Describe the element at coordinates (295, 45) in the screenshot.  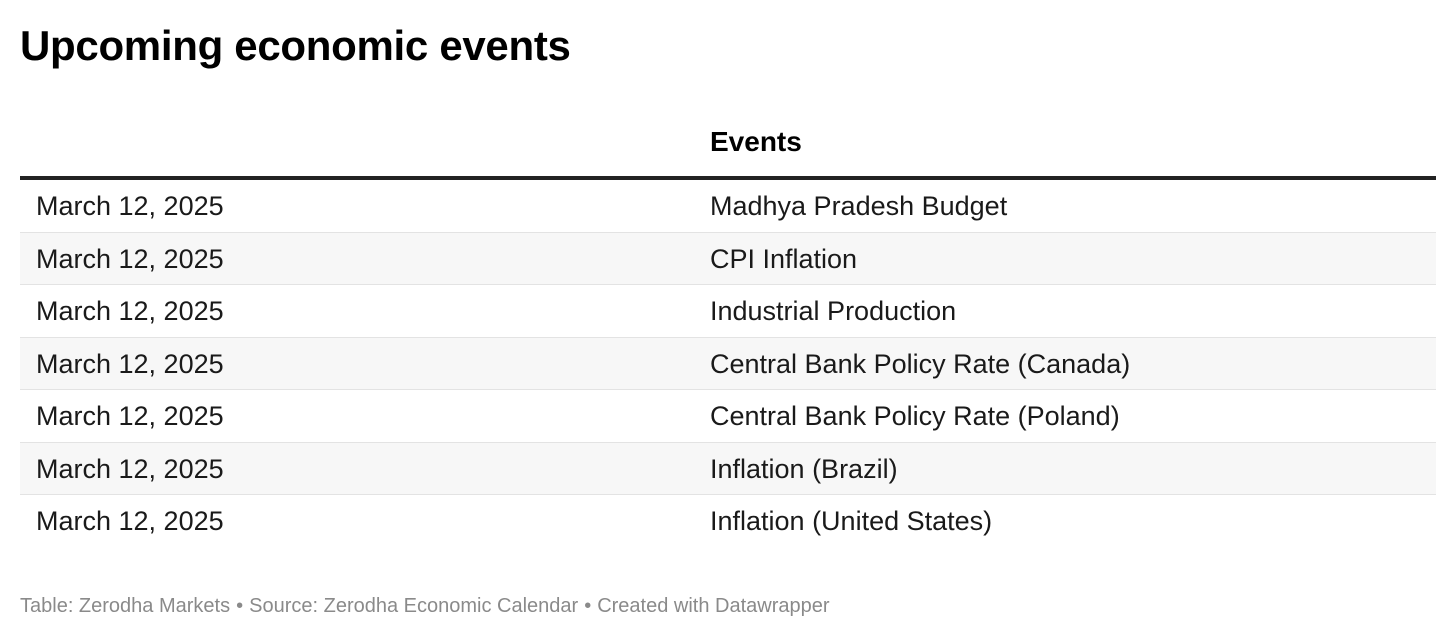
I see `page-title: Upcoming economic events` at that location.